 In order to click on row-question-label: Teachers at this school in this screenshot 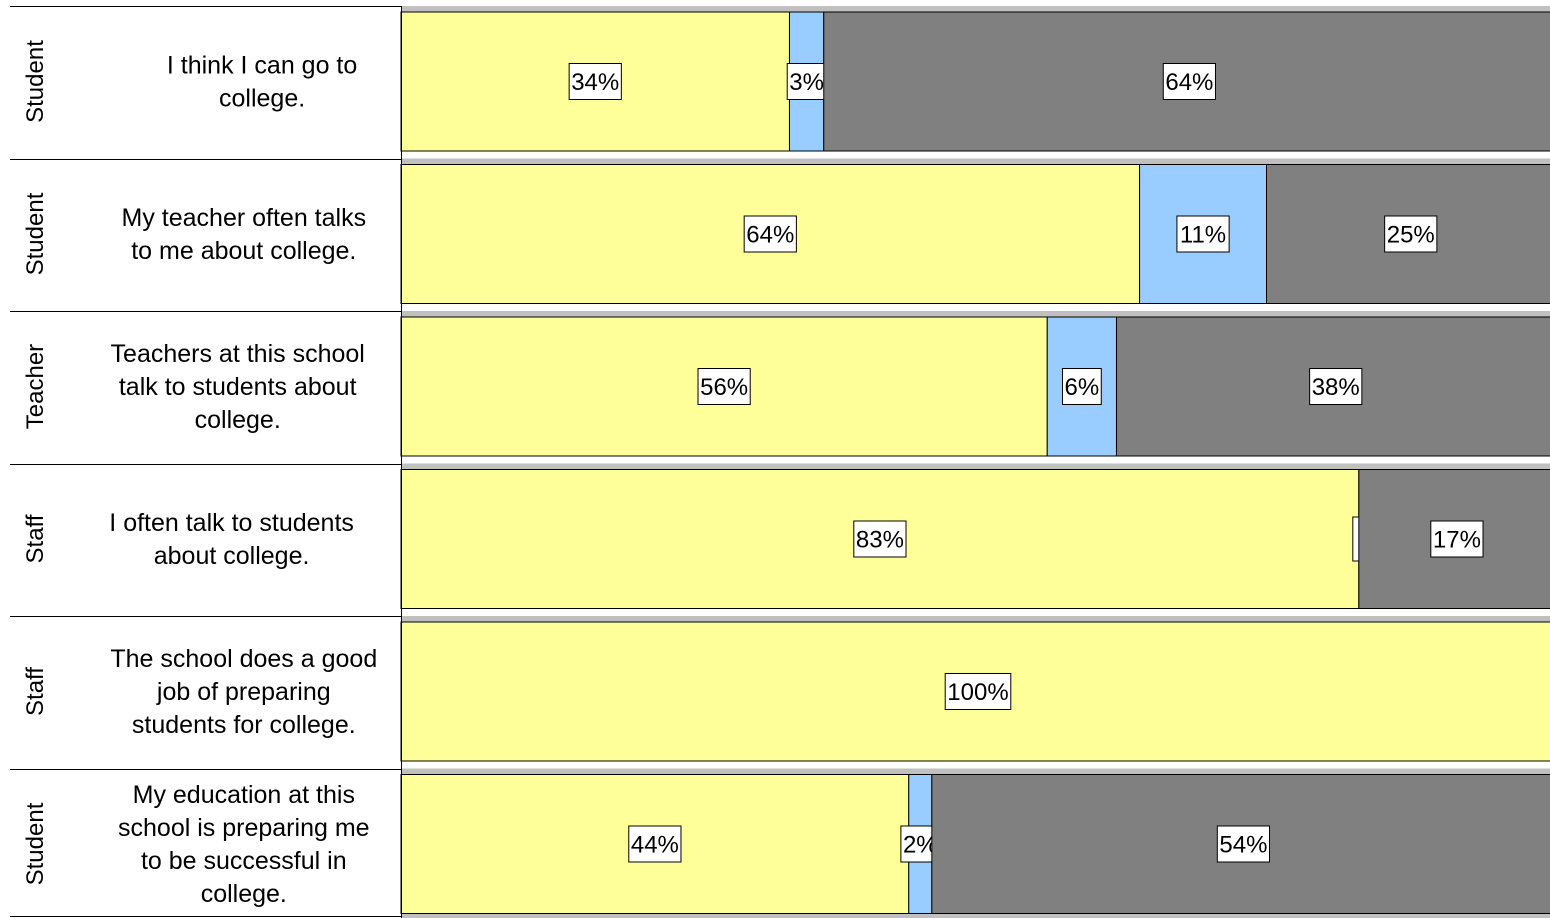, I will do `click(238, 354)`.